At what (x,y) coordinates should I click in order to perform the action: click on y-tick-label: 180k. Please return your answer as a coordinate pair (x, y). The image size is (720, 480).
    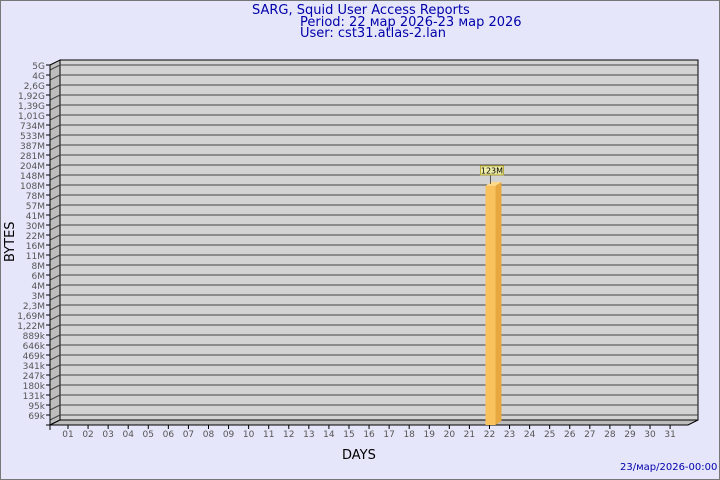
    Looking at the image, I should click on (34, 387).